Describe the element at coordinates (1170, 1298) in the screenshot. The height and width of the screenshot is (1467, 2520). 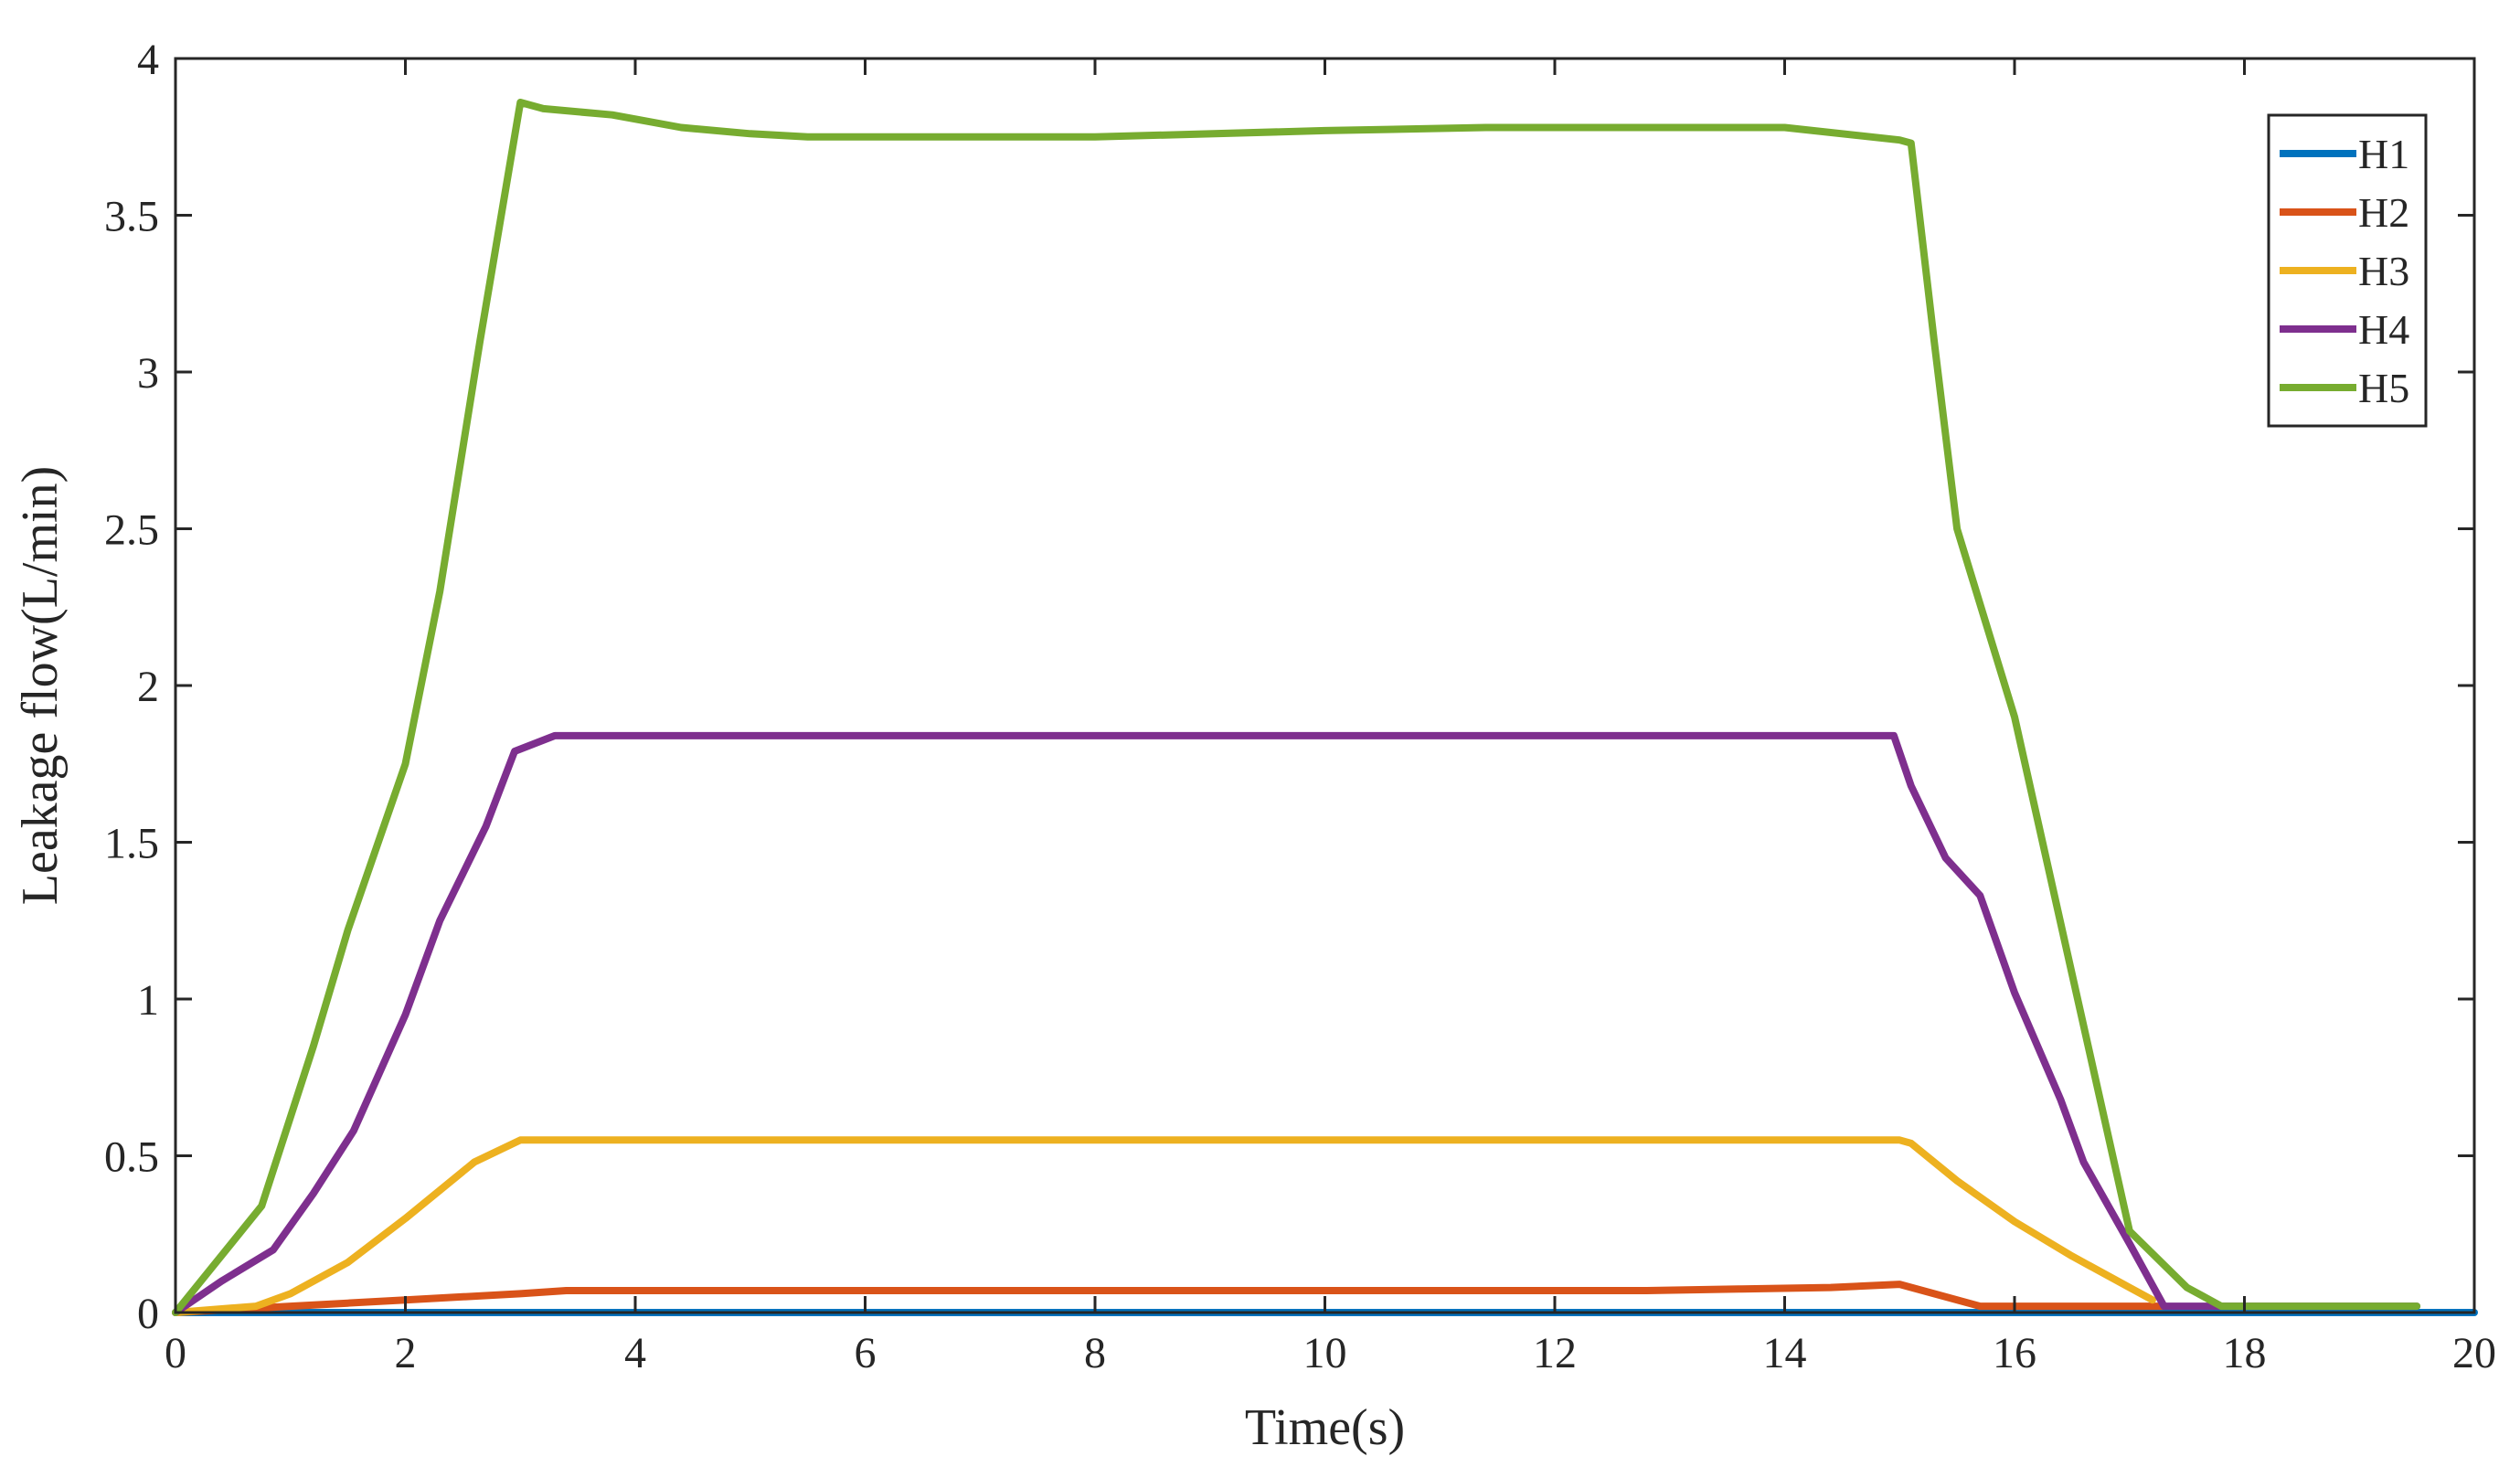
I see `series-line-h2` at that location.